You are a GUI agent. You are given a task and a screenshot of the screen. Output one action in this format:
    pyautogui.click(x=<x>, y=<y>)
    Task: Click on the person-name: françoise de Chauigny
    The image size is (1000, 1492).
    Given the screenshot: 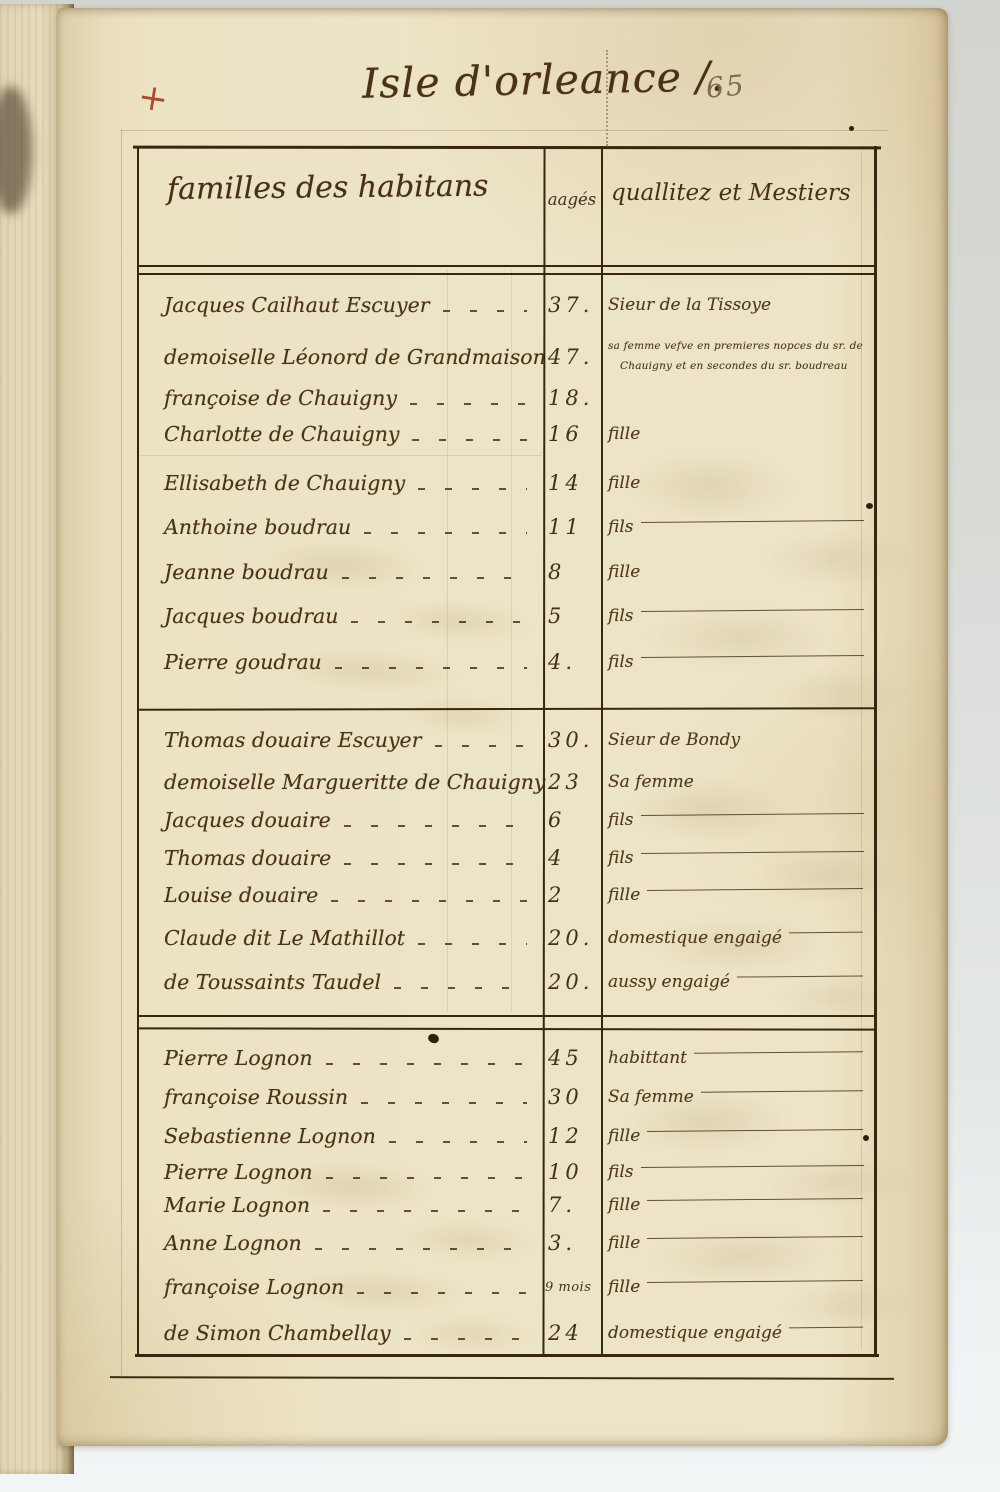 What is the action you would take?
    pyautogui.click(x=280, y=398)
    